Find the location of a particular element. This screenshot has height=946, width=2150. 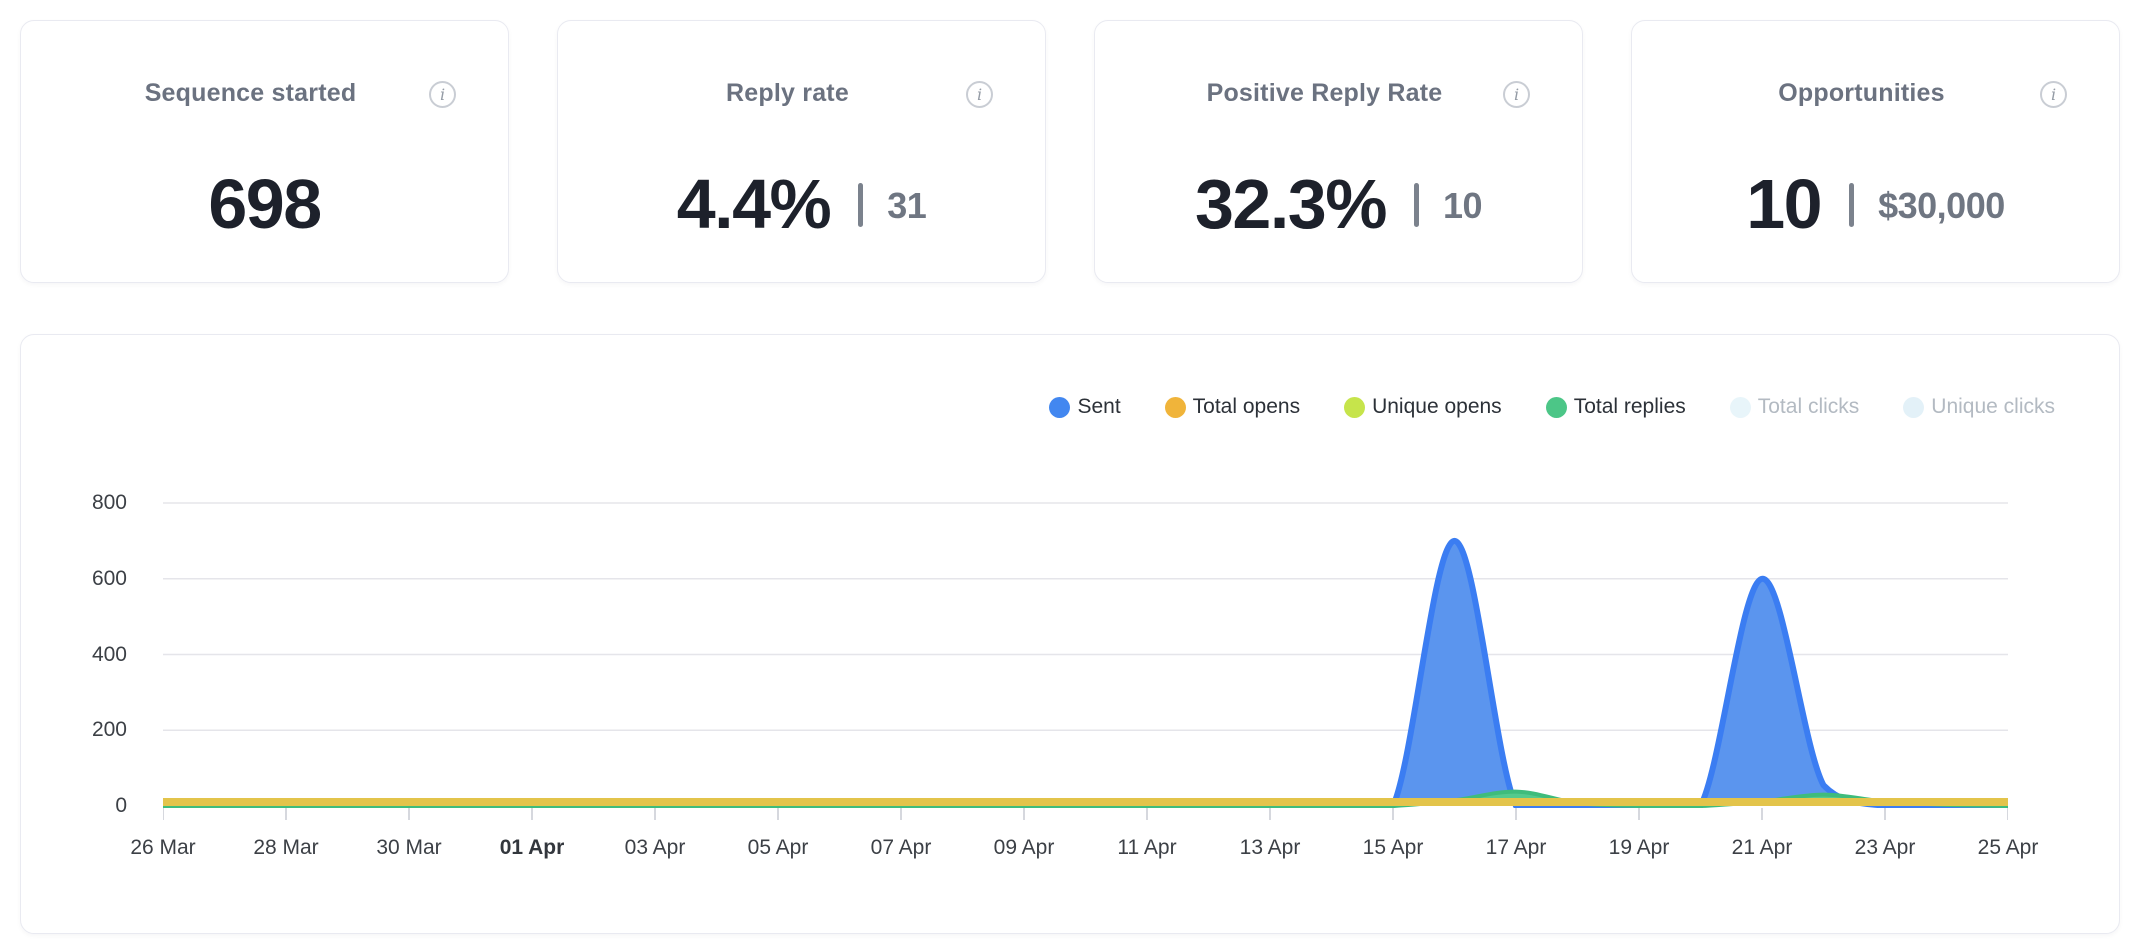

y-axis-label: 800 is located at coordinates (109, 502).